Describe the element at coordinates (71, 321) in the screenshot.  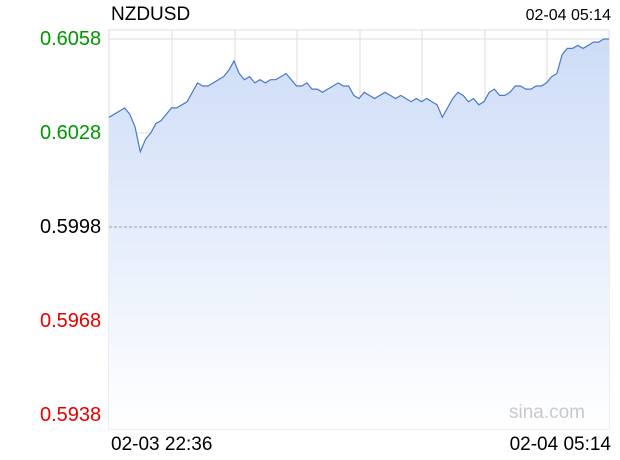
I see `y-tick-label: 0.5968` at that location.